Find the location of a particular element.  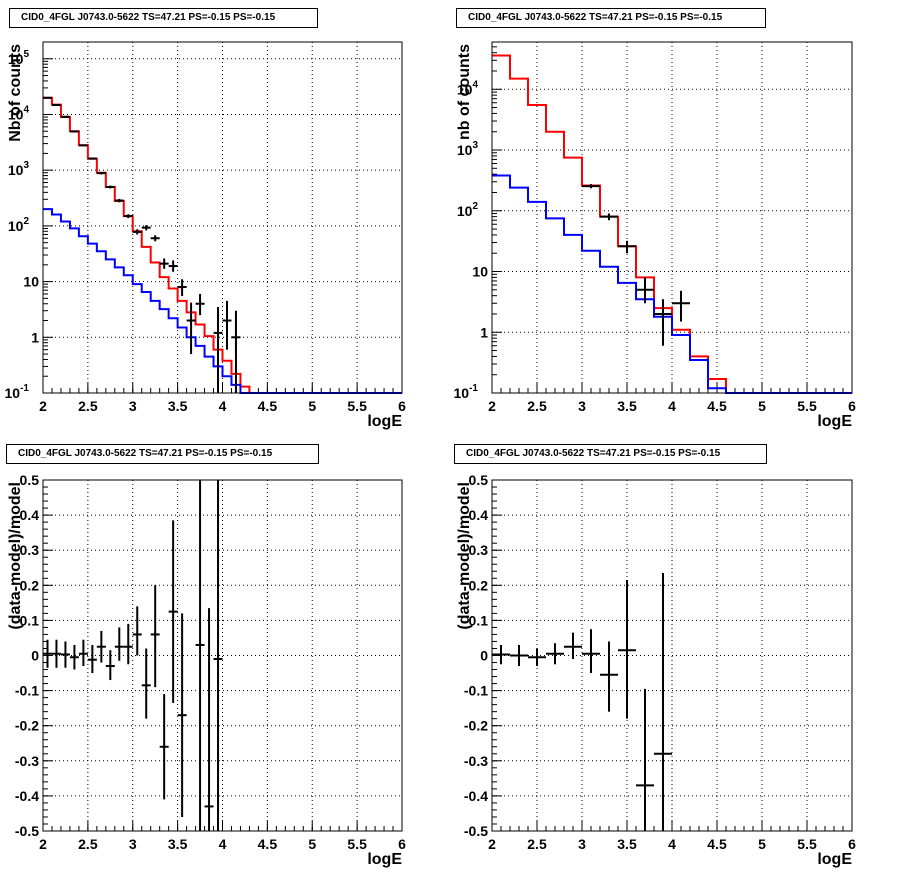

y-tick-label: -0.4 is located at coordinates (476, 796).